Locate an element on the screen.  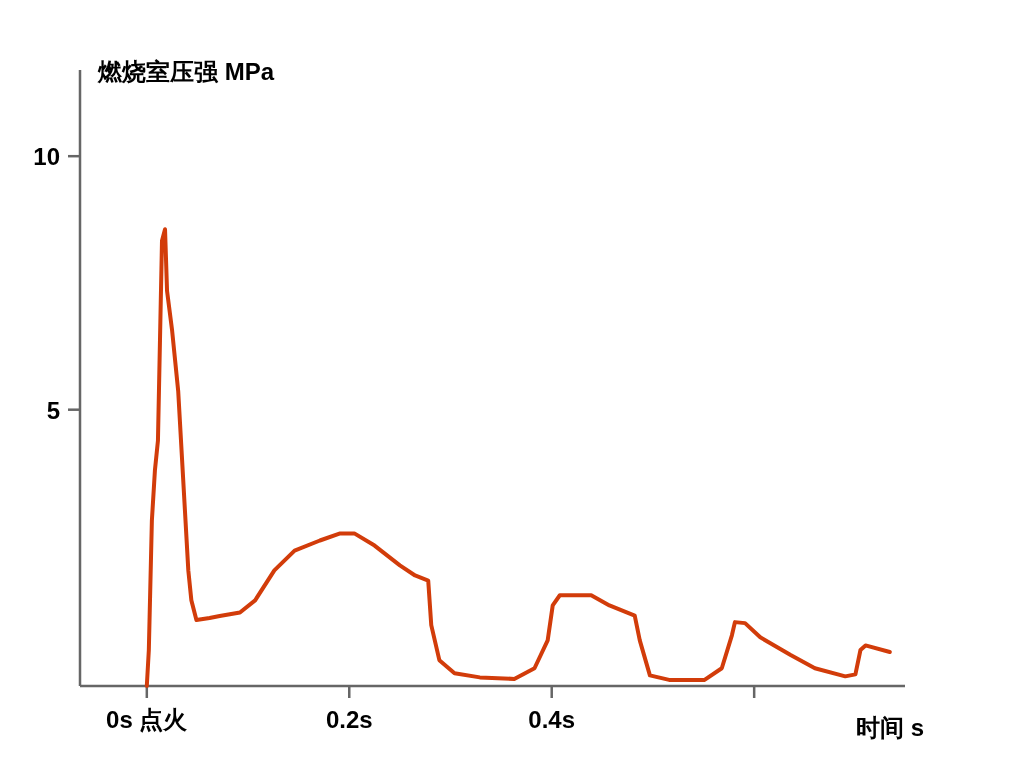
y-tick-label: 10 is located at coordinates (46, 157).